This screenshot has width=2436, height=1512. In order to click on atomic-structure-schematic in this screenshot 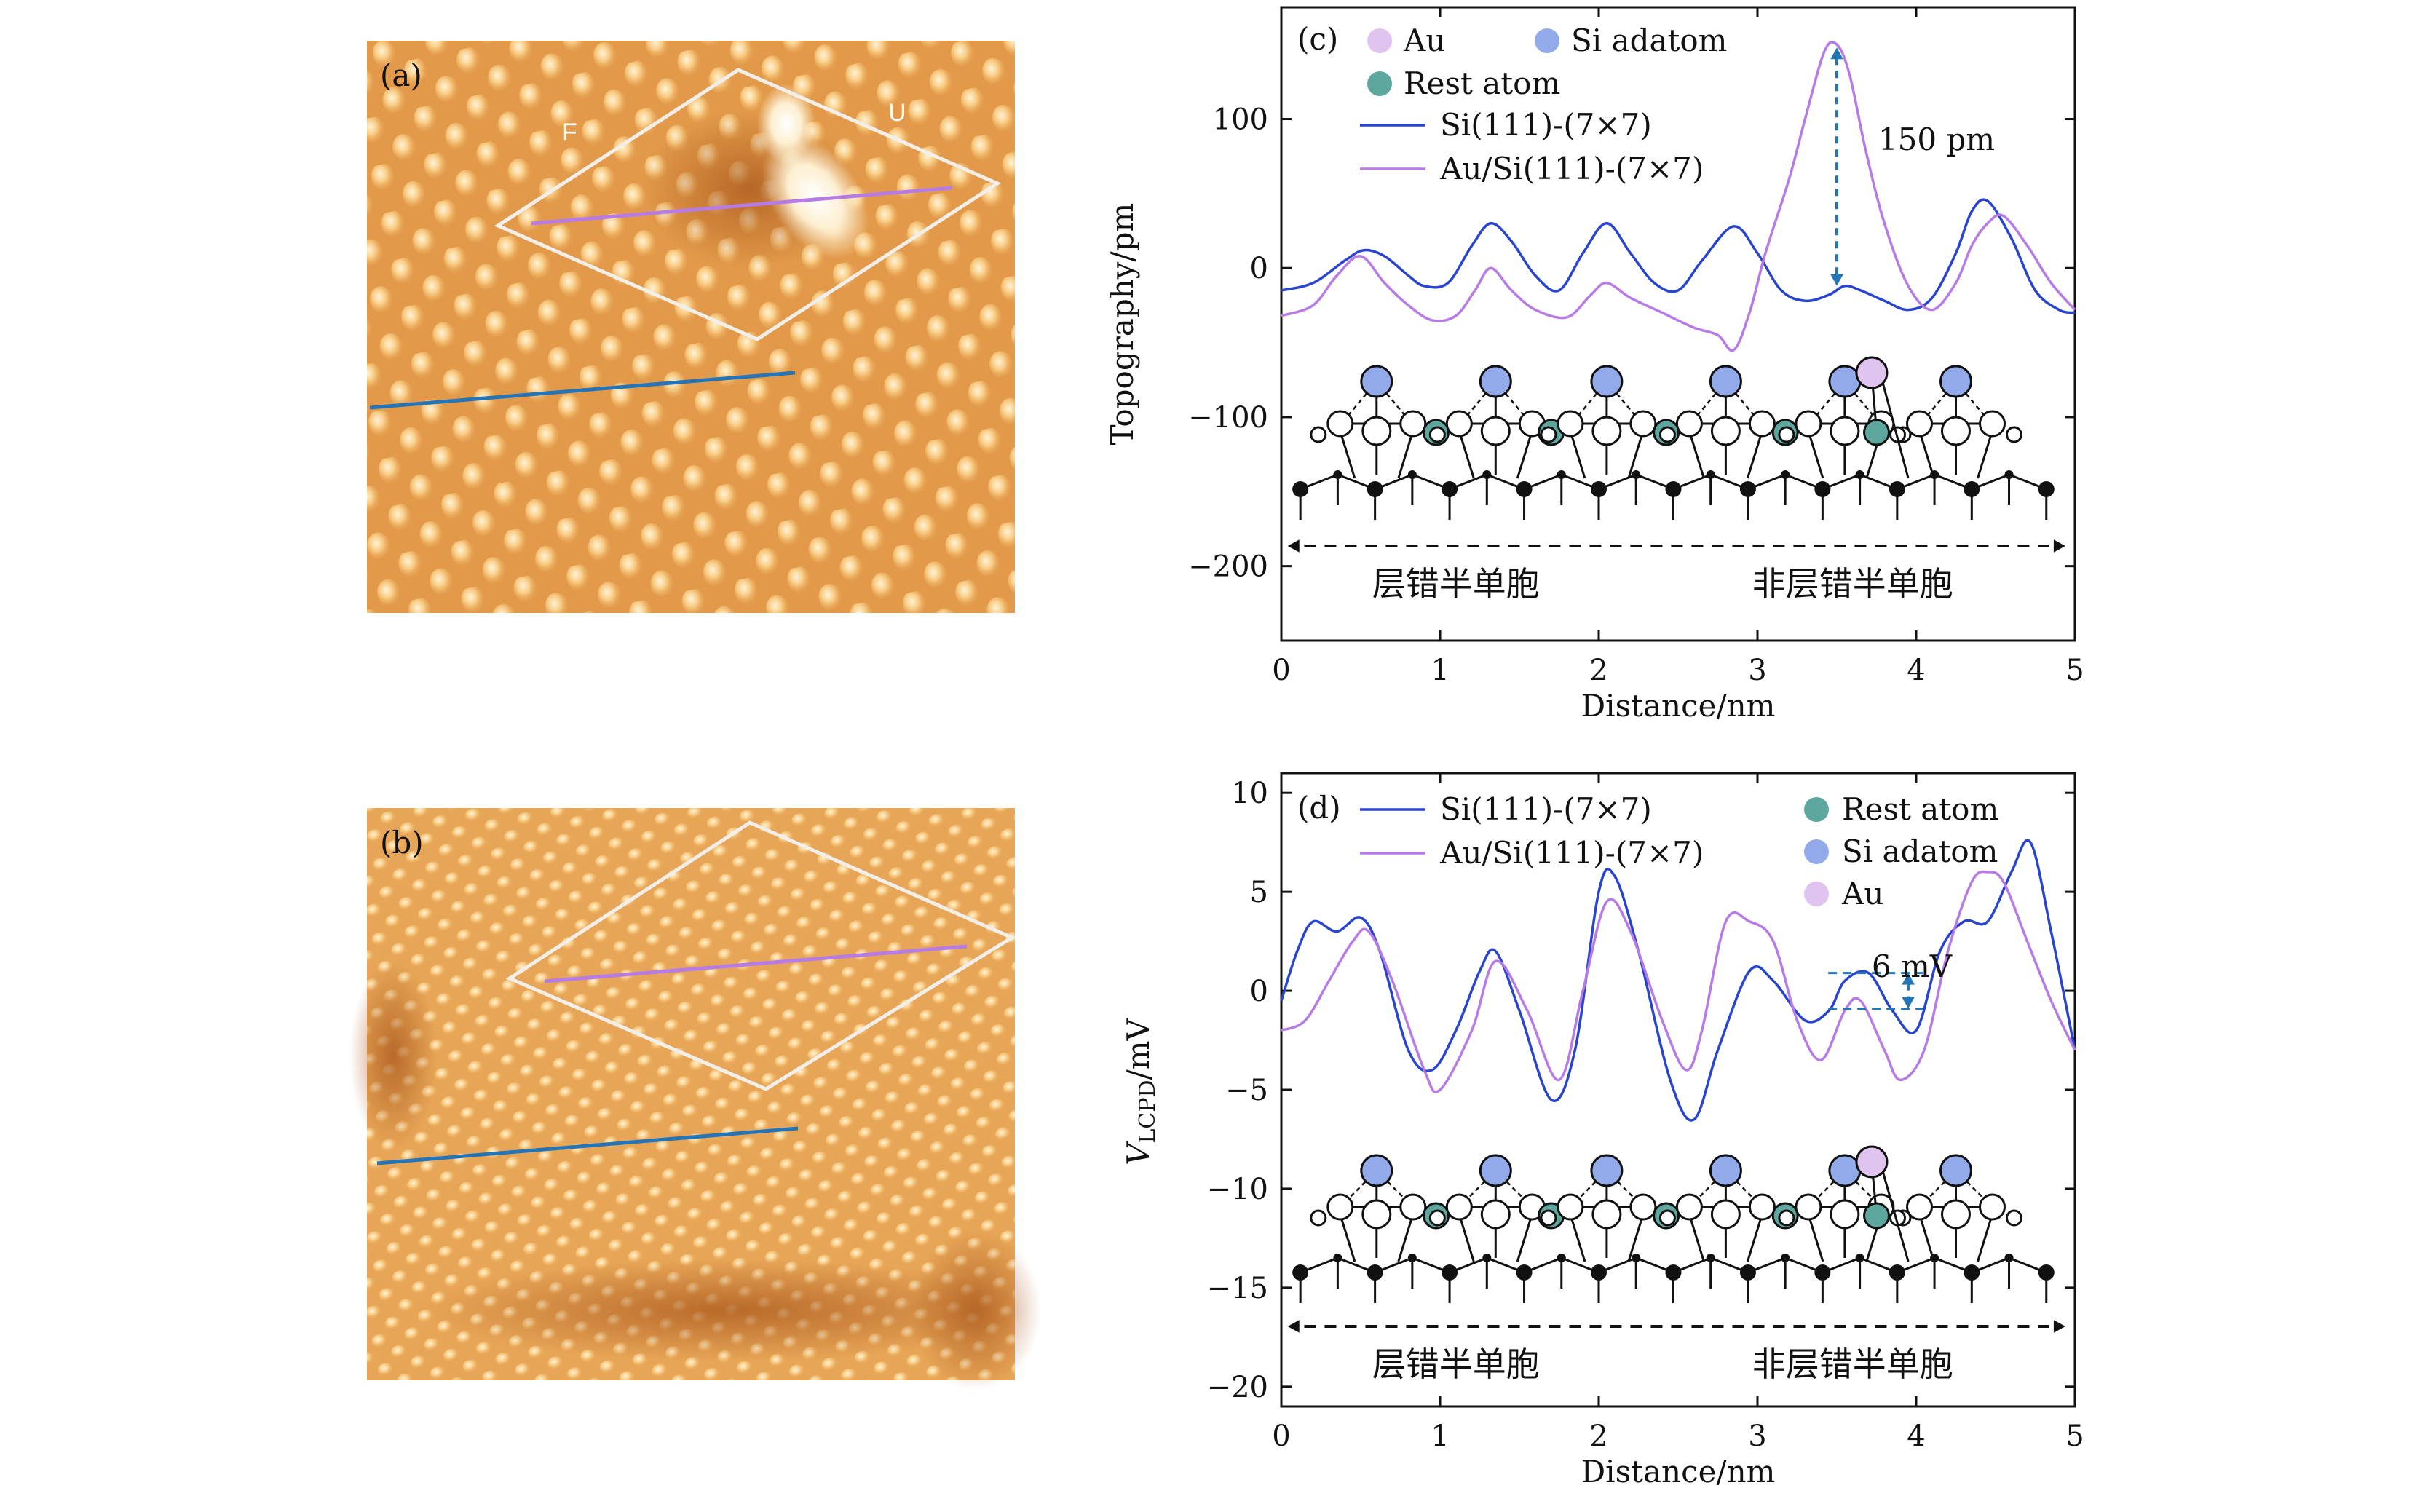, I will do `click(1674, 1224)`.